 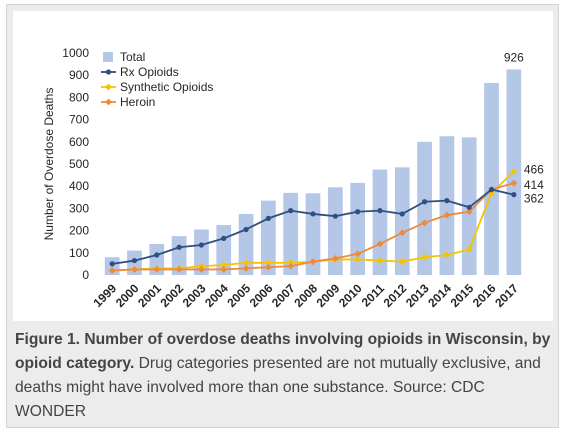 What do you see at coordinates (238, 295) in the screenshot?
I see `x-tick-label: 2005` at bounding box center [238, 295].